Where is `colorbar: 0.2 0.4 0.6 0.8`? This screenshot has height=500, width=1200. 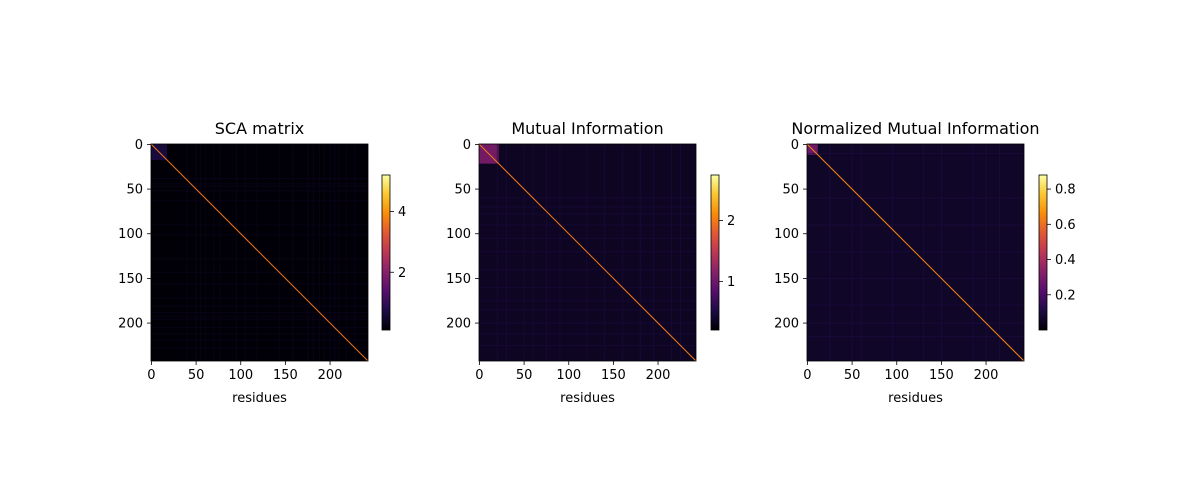 colorbar: 0.2 0.4 0.6 0.8 is located at coordinates (1057, 252).